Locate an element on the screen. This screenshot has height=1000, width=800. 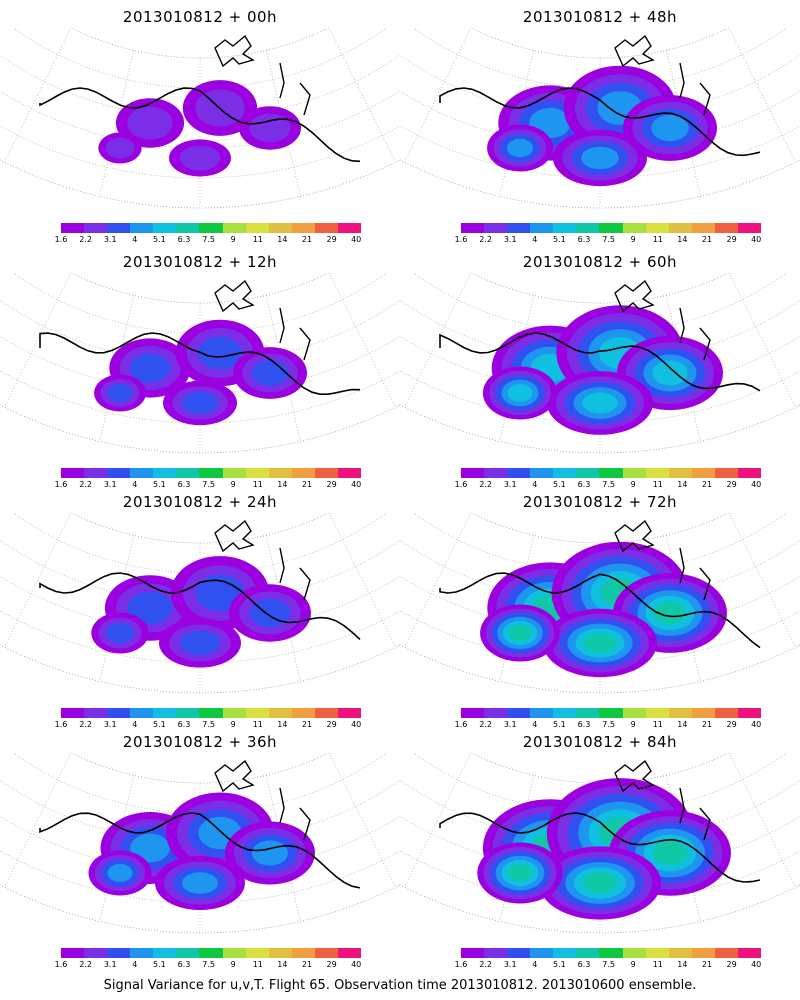
colorbar-tick-label: 7.5 is located at coordinates (608, 964).